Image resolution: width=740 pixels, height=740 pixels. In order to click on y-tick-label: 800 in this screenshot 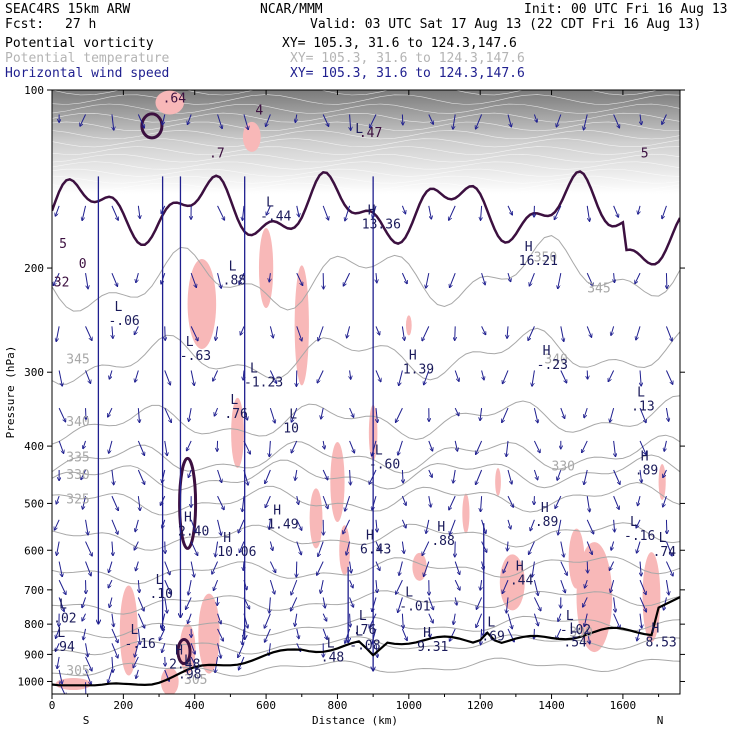, I will do `click(34, 624)`.